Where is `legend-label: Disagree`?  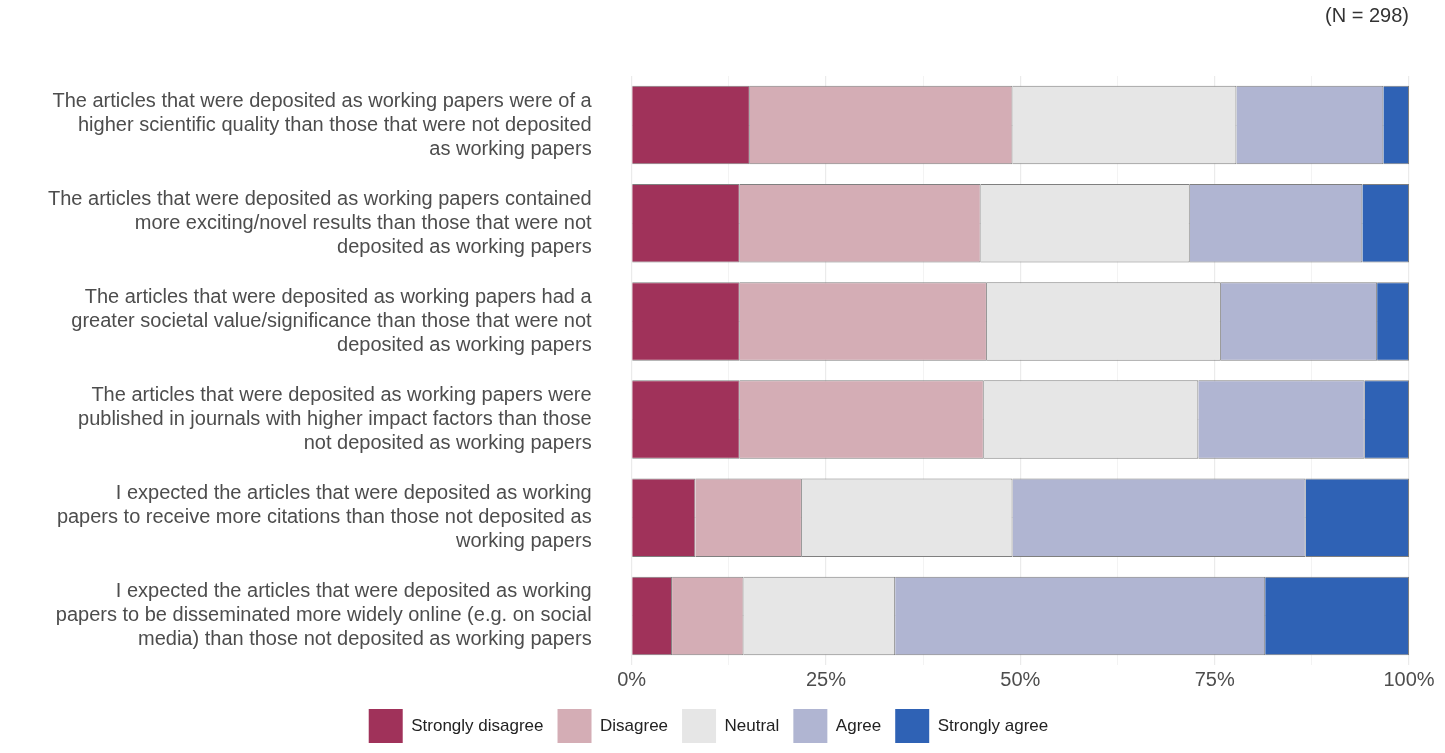
legend-label: Disagree is located at coordinates (634, 725).